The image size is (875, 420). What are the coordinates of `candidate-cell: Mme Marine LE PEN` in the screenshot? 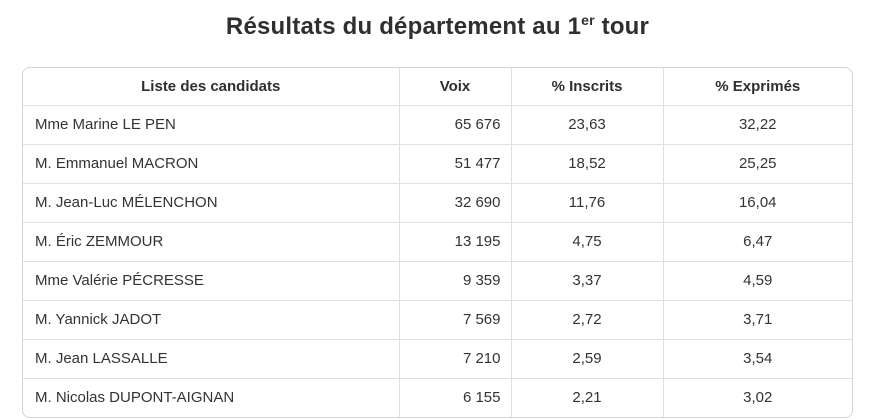 It's located at (211, 125).